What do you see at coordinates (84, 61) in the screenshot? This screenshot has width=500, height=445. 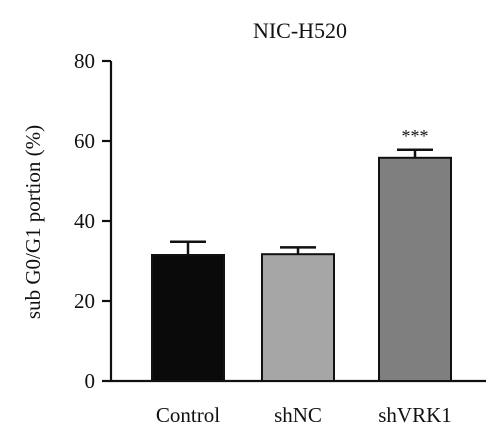 I see `y-tick-label: 80` at bounding box center [84, 61].